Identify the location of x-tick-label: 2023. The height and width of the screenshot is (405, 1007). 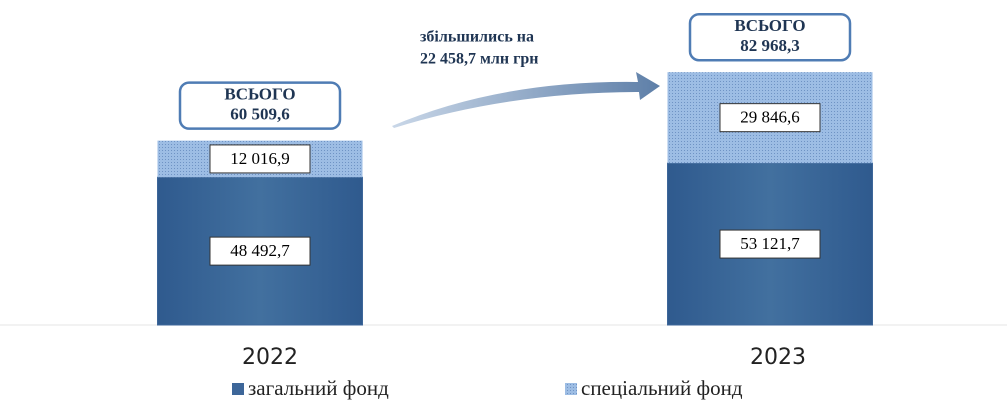
(778, 357).